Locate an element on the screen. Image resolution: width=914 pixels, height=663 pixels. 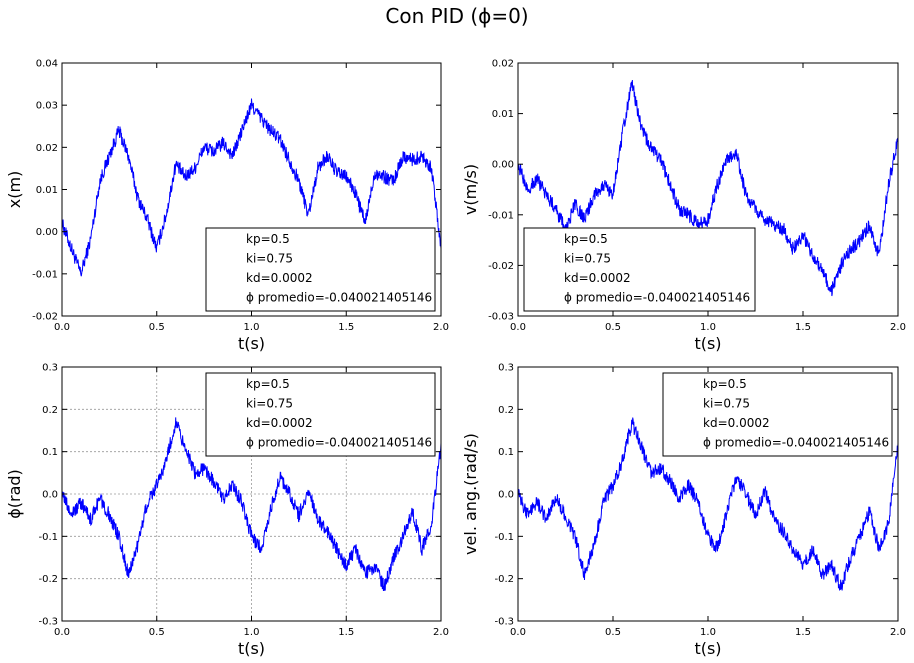
y-axis-label: vel. ang.(rad/s) is located at coordinates (470, 494).